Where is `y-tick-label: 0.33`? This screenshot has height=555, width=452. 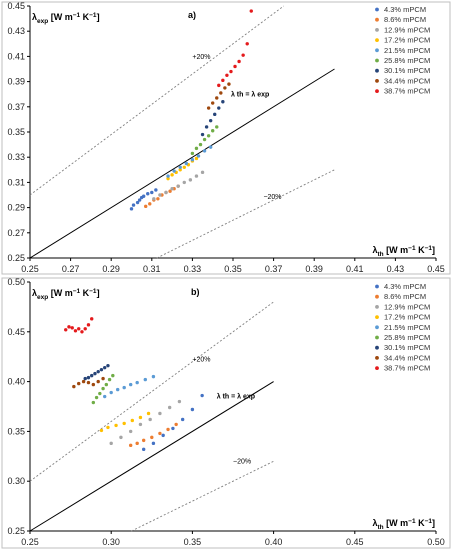 y-tick-label: 0.33 is located at coordinates (16, 157).